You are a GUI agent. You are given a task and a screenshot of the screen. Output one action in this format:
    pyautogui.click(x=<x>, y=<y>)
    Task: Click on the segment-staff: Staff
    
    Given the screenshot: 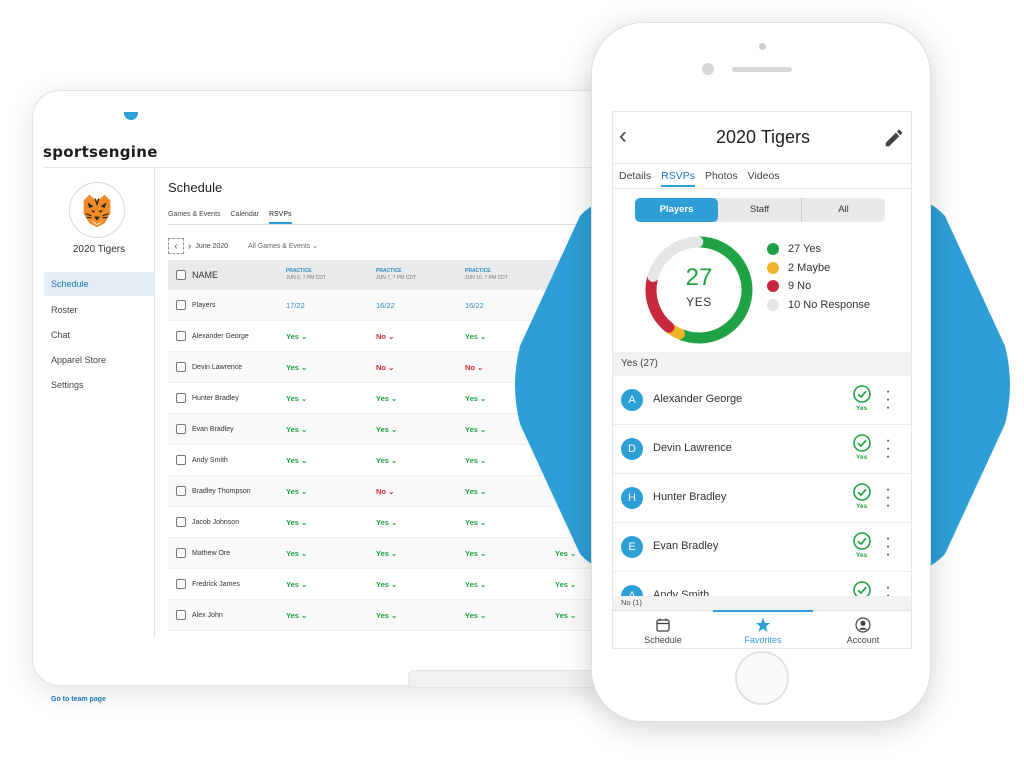 What is the action you would take?
    pyautogui.click(x=759, y=209)
    